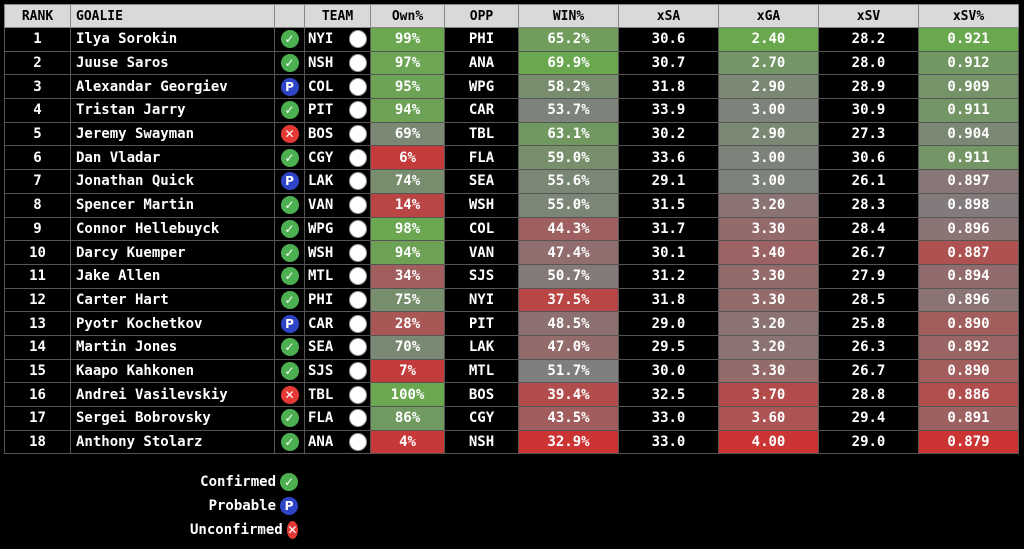  I want to click on xsa-cell: 33.6, so click(668, 158).